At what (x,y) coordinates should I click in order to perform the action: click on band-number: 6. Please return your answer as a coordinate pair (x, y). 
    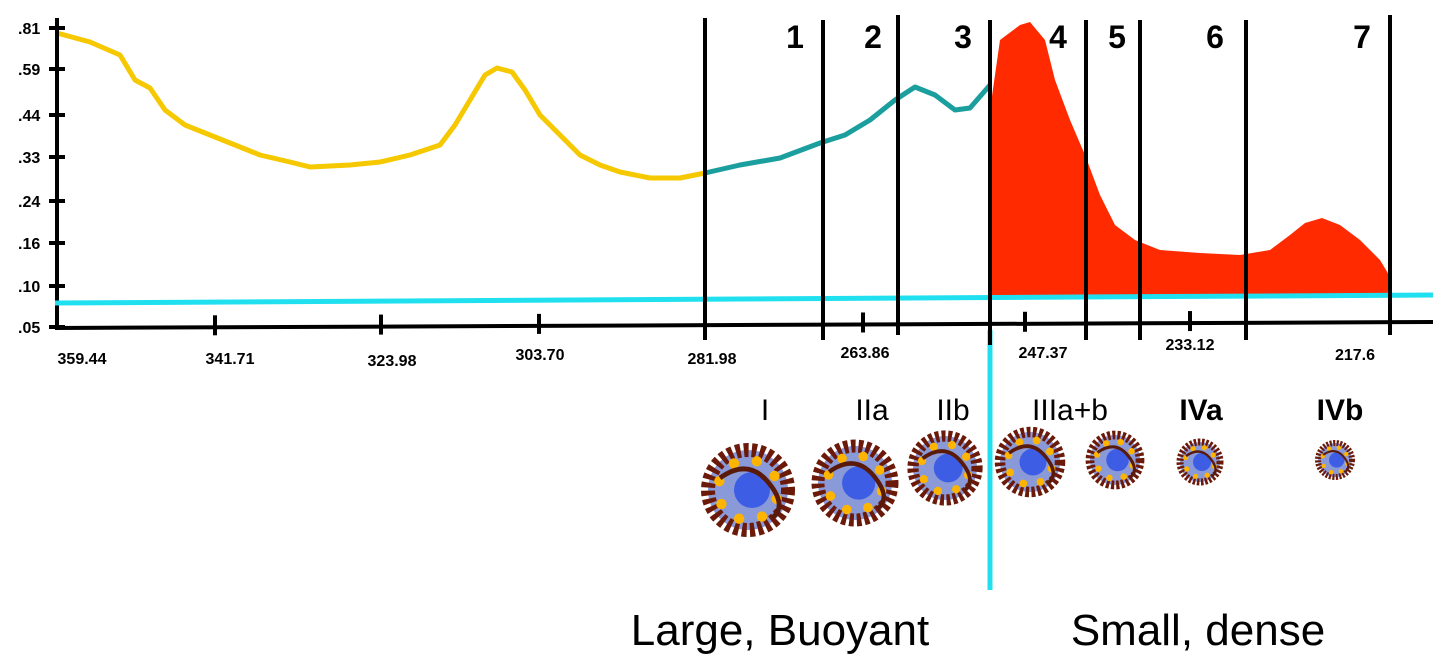
    Looking at the image, I should click on (1215, 37).